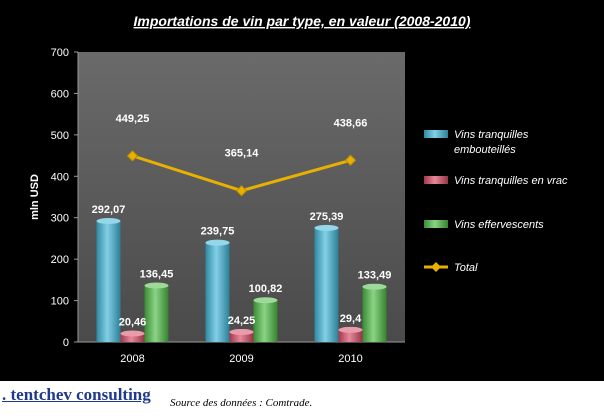 The height and width of the screenshot is (418, 604). Describe the element at coordinates (491, 142) in the screenshot. I see `legend-label: Vins tranquilles embouteillés` at that location.